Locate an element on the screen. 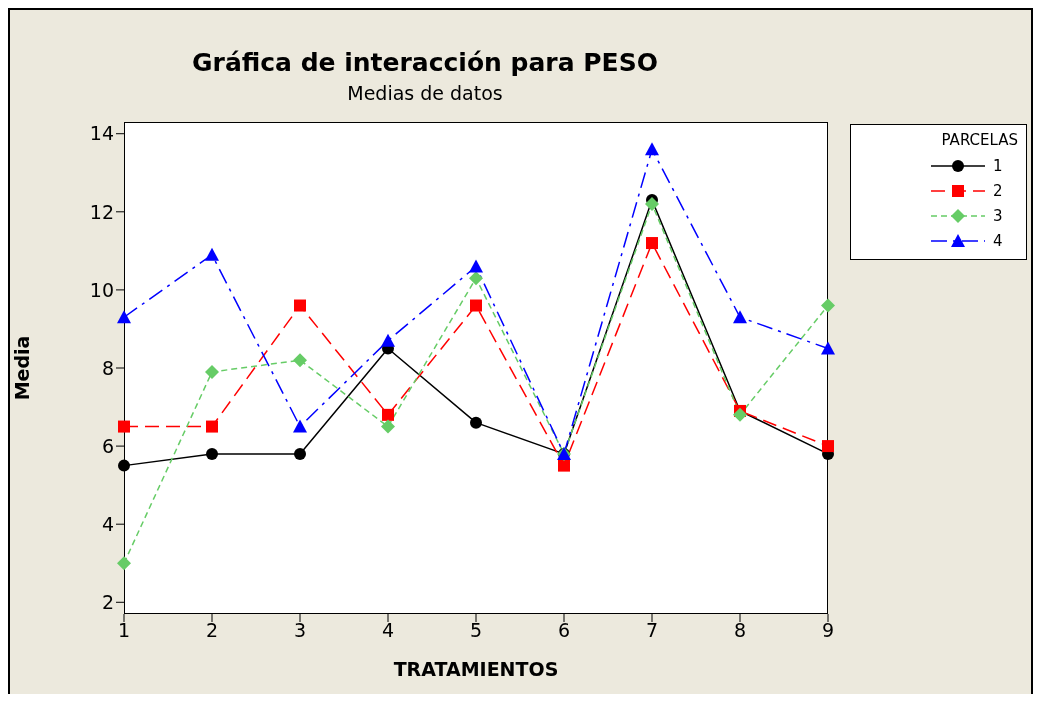 This screenshot has height=702, width=1041. legend-label: 3 is located at coordinates (998, 215).